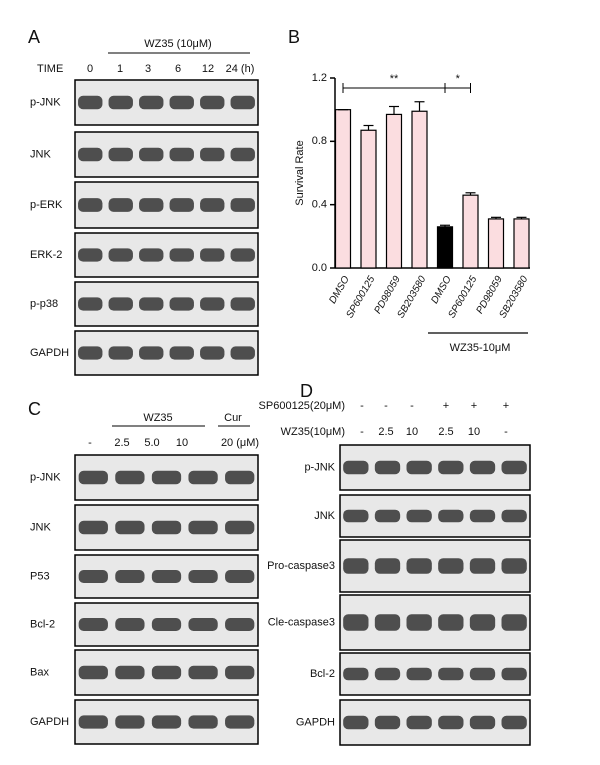  What do you see at coordinates (34, 37) in the screenshot?
I see `panel-label: A` at bounding box center [34, 37].